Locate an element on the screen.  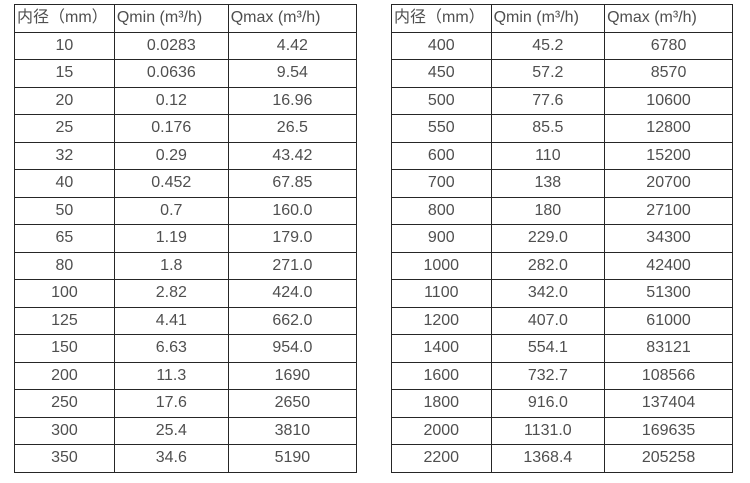
table-cell: 77.6 is located at coordinates (548, 101).